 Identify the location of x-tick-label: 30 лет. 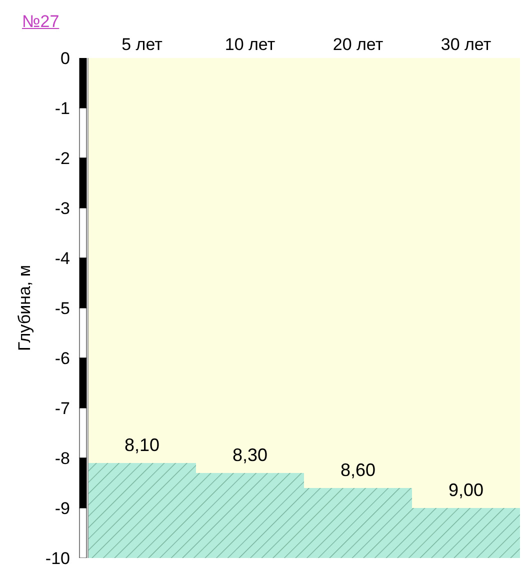
(466, 44).